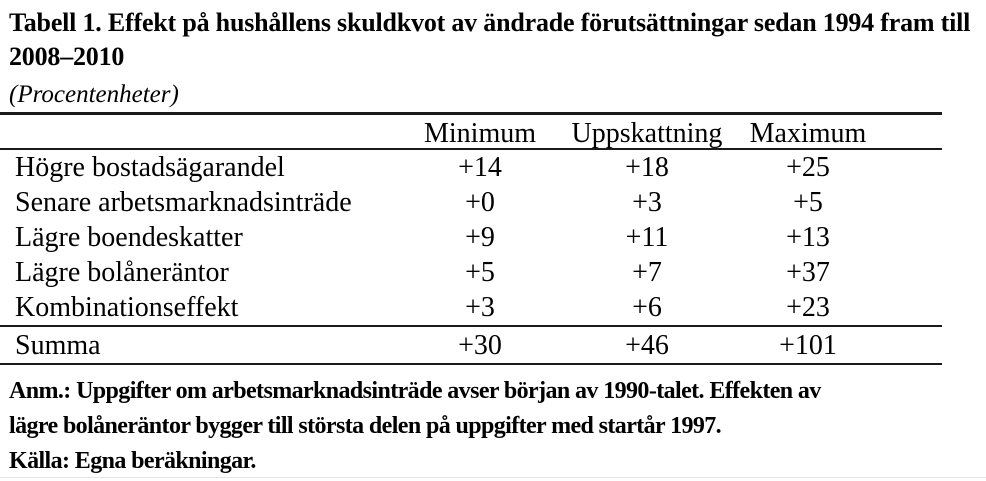 This screenshot has height=481, width=986. Describe the element at coordinates (647, 345) in the screenshot. I see `summary-uppskattning: +46` at that location.